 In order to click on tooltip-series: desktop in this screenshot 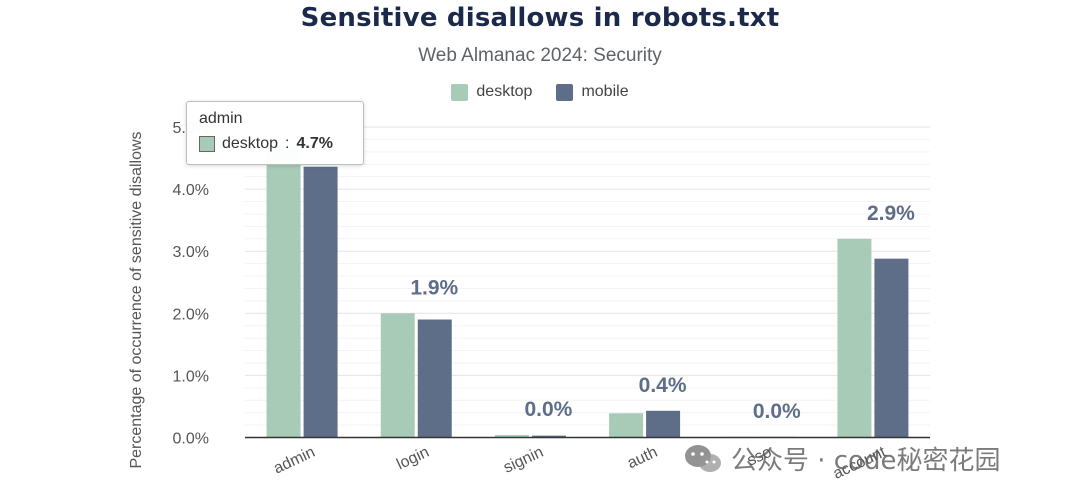, I will do `click(250, 143)`.